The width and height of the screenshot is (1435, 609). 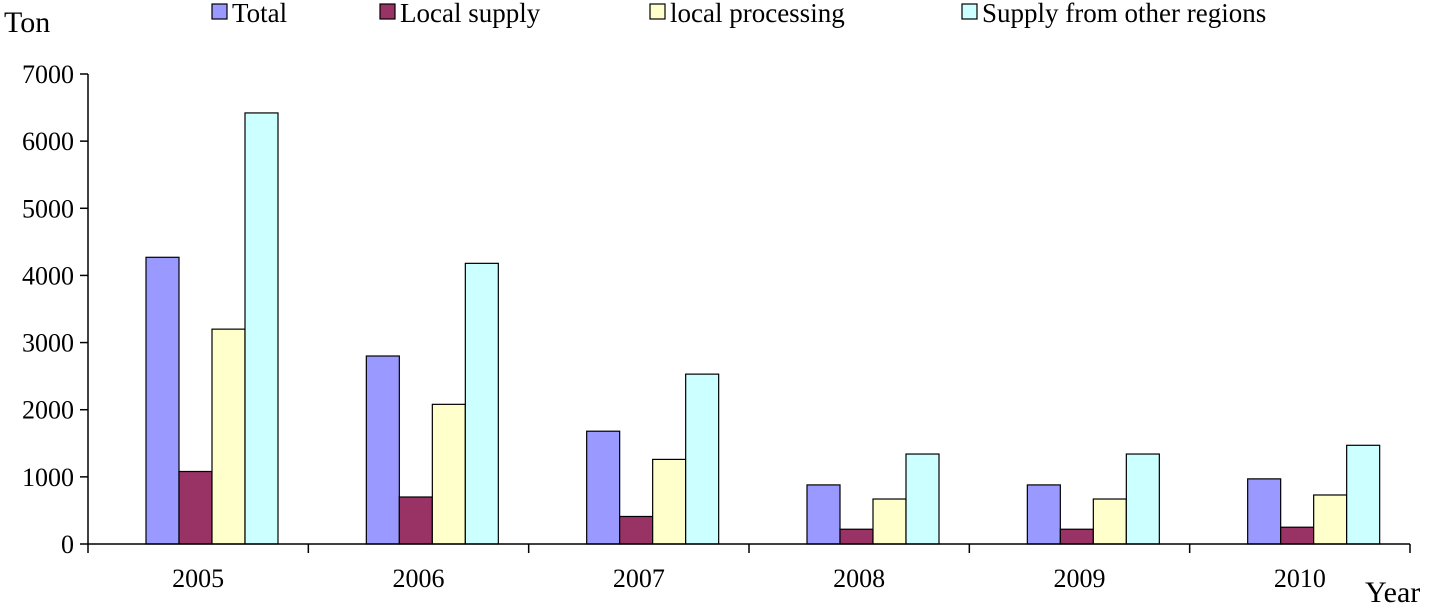 I want to click on y-tick-label: 5000, so click(x=48, y=208).